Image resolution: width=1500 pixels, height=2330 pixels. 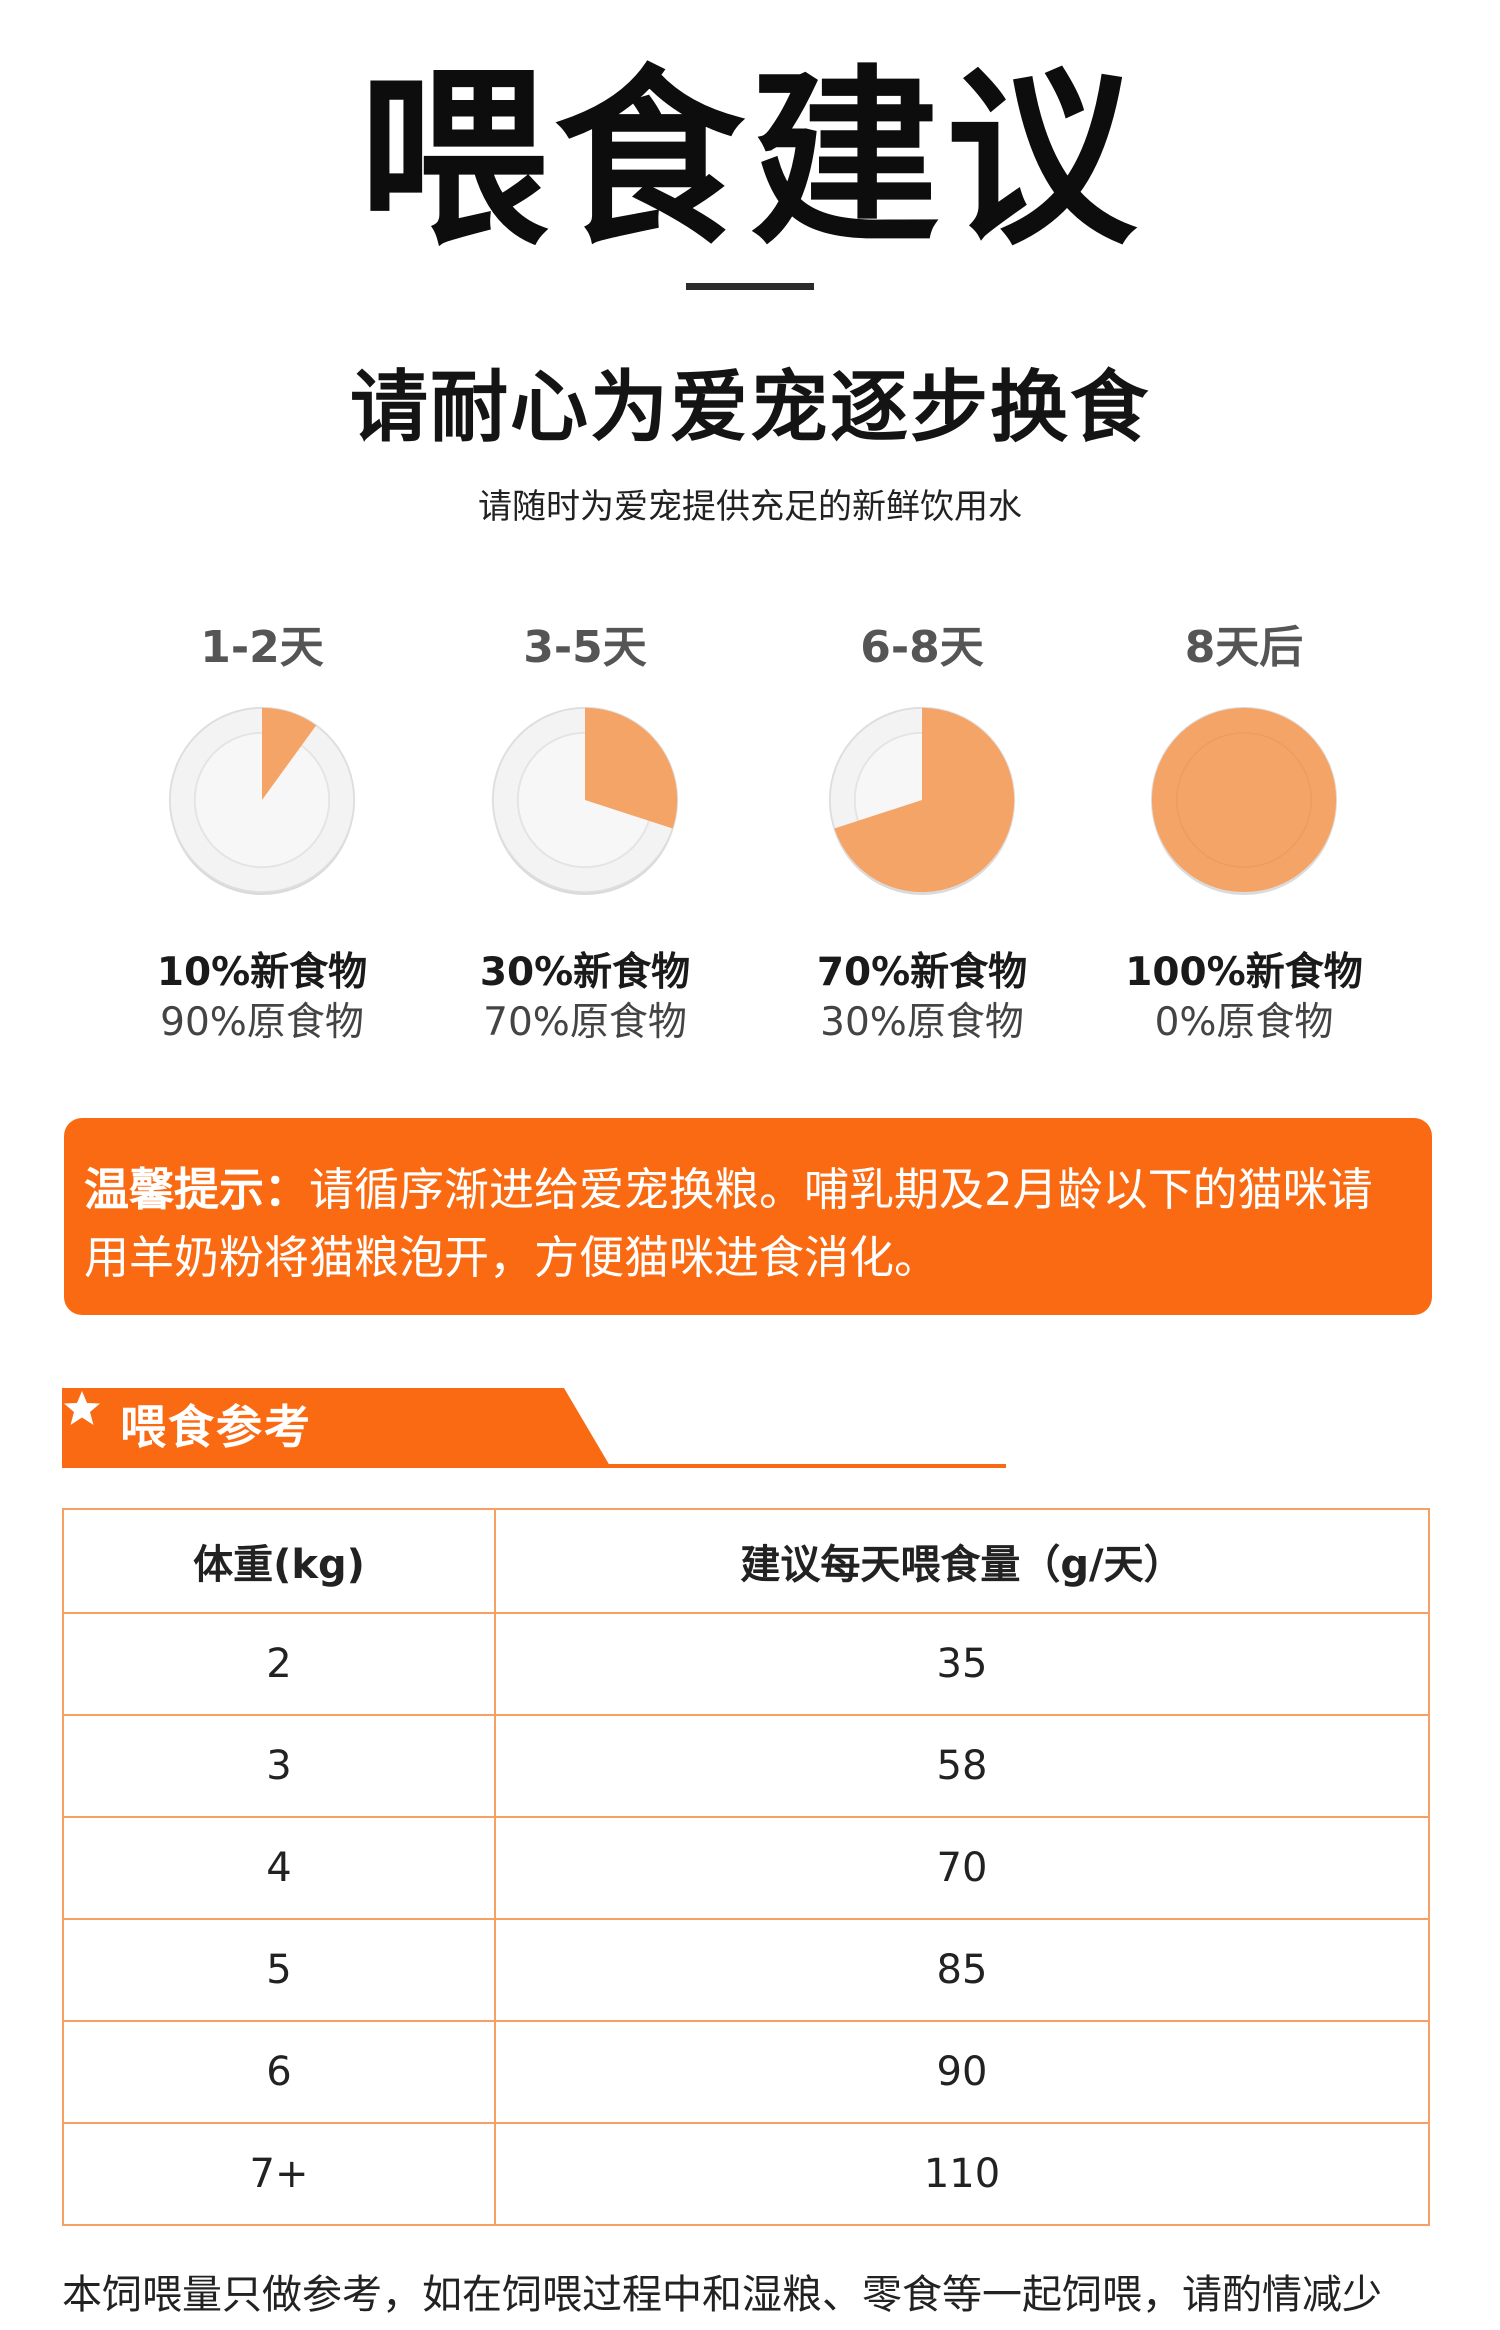 I want to click on table-row: 3 58, so click(x=746, y=1766).